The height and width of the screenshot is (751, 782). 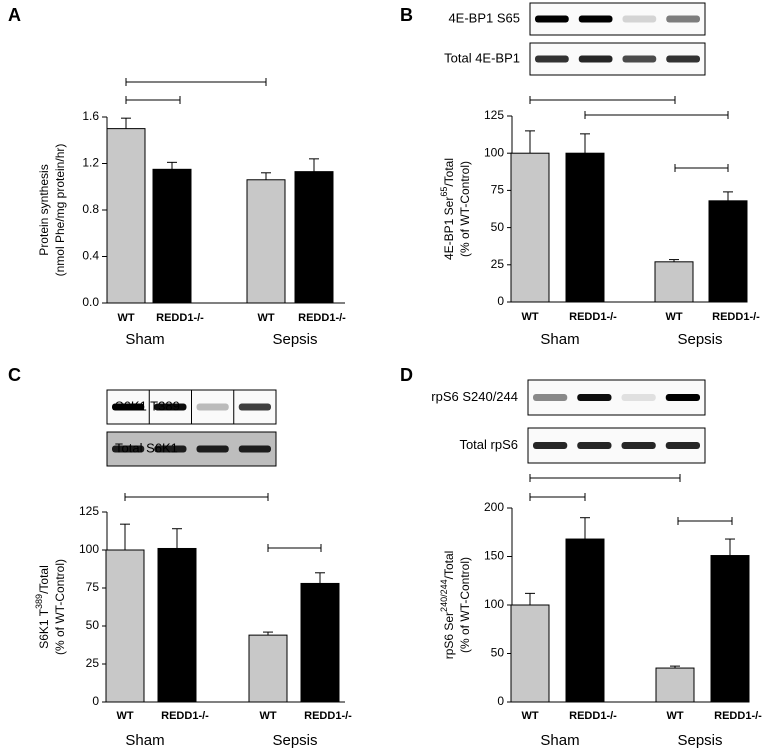 I want to click on y-axis-label-text: S6K1 T, so click(x=44, y=628).